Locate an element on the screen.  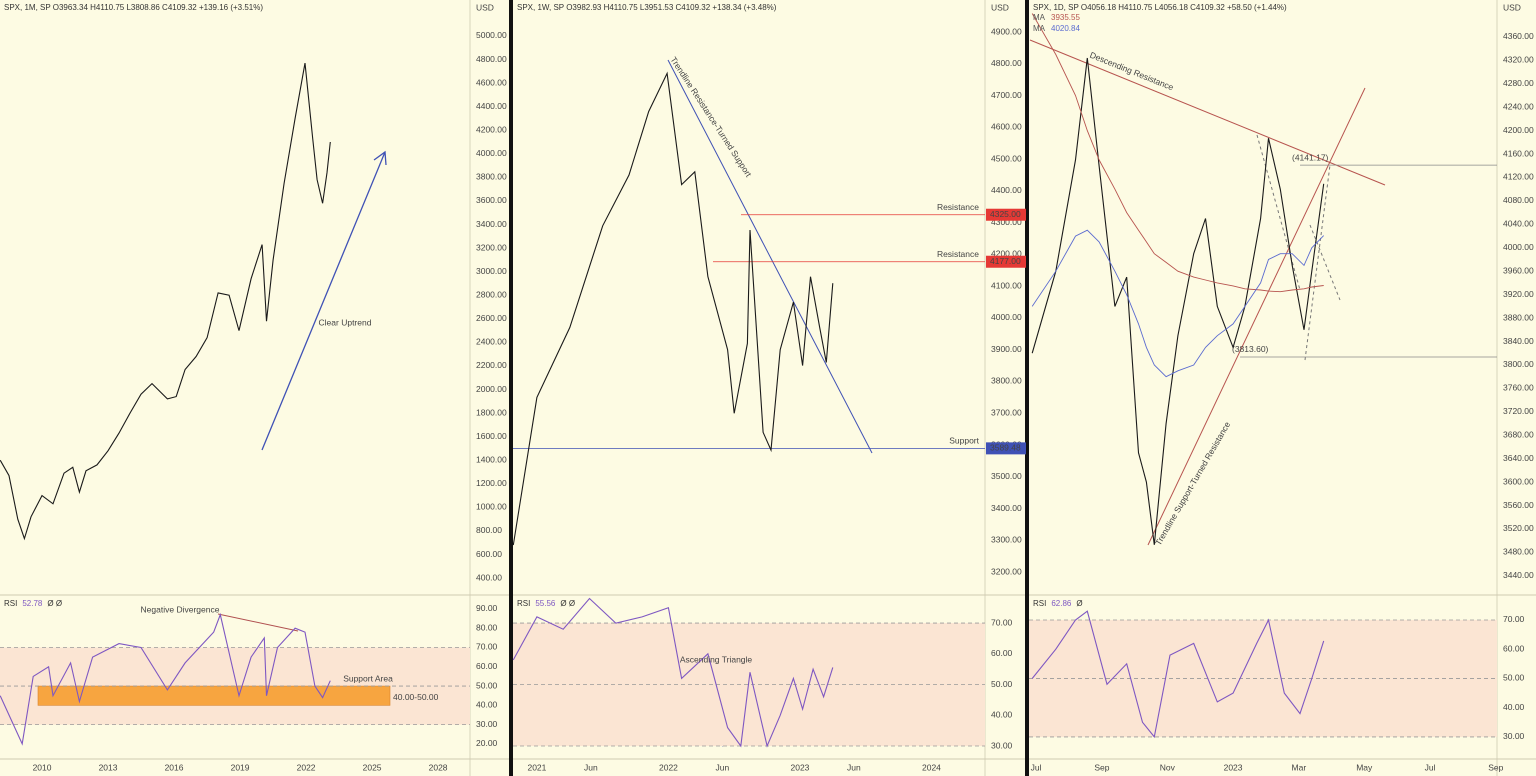
x-tick-label: 2028 is located at coordinates (438, 767).